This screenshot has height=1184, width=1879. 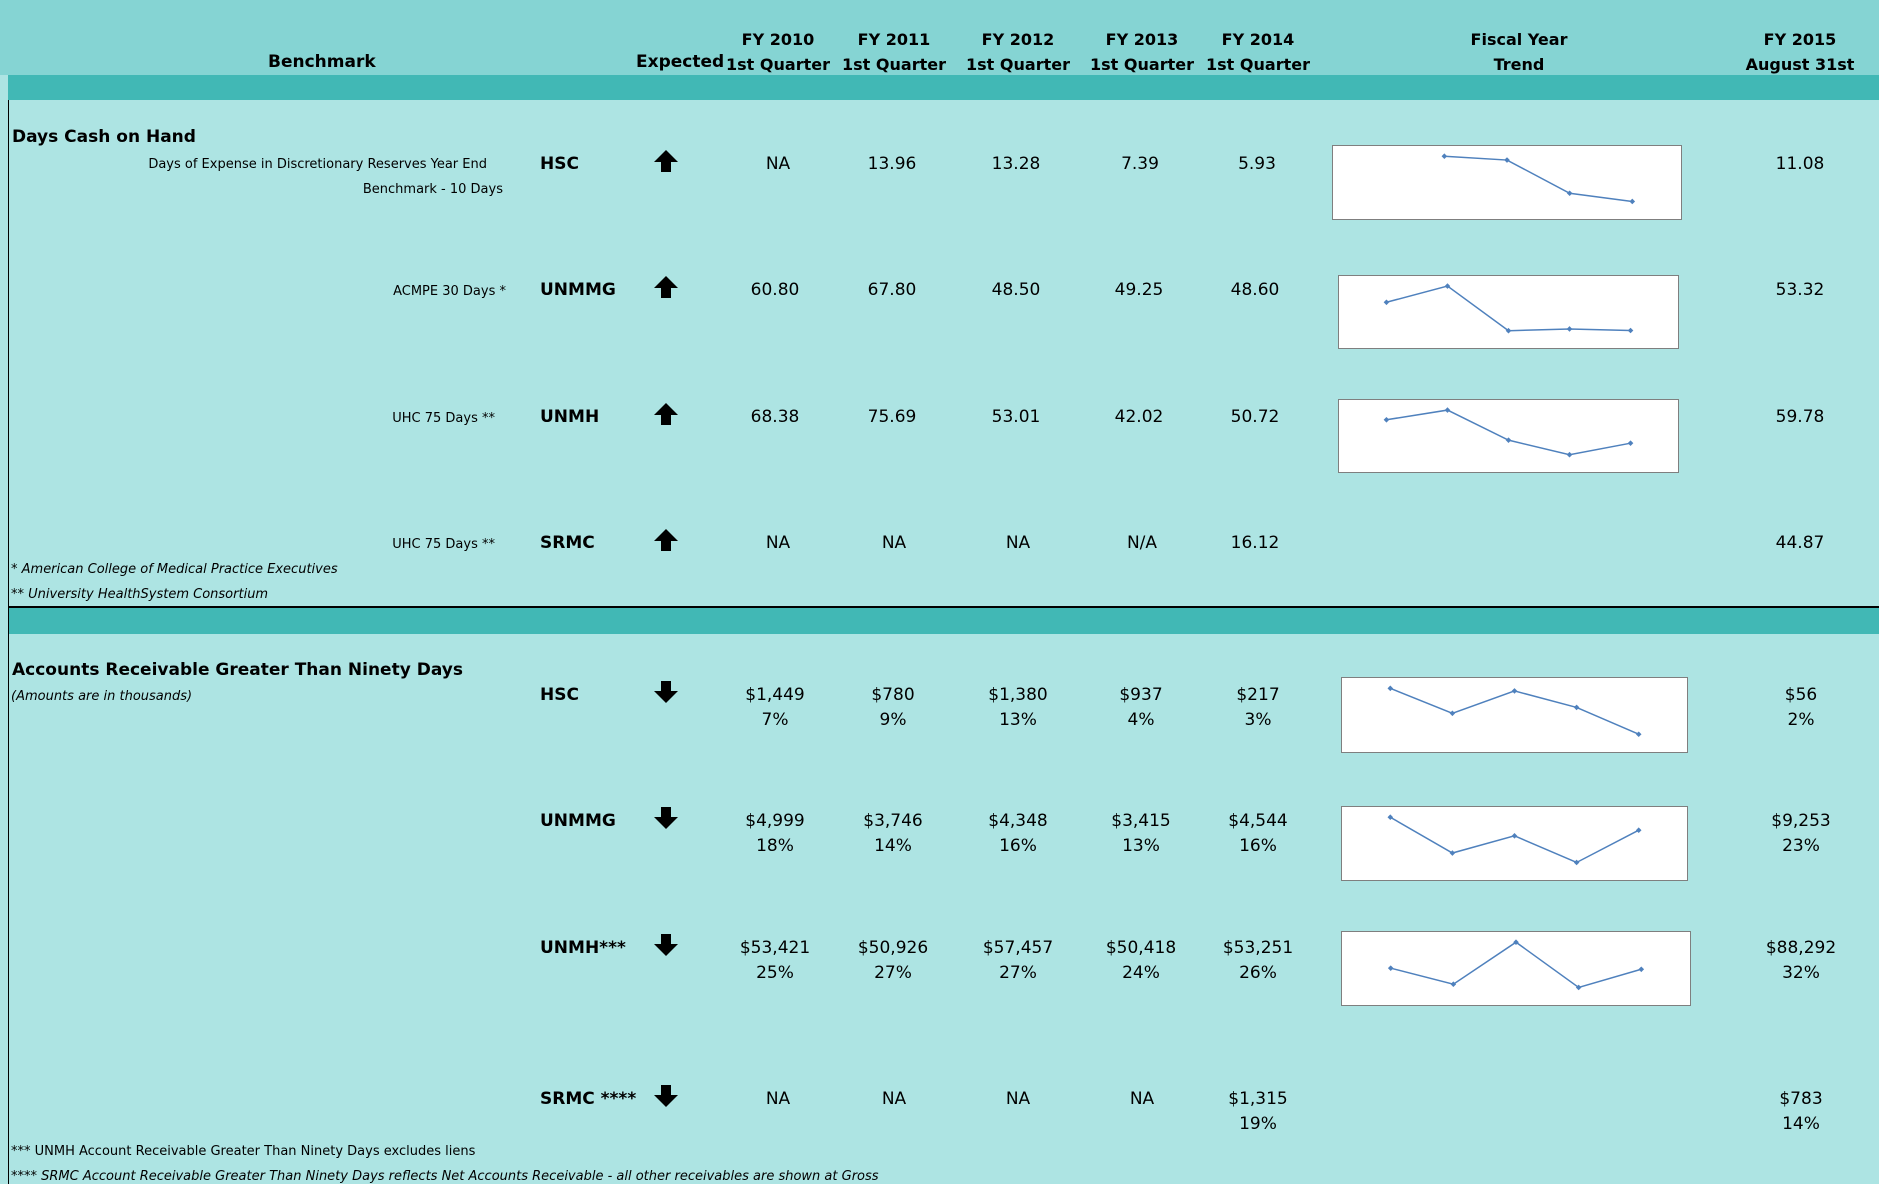 What do you see at coordinates (1800, 164) in the screenshot?
I see `fy2015-value: 11.08` at bounding box center [1800, 164].